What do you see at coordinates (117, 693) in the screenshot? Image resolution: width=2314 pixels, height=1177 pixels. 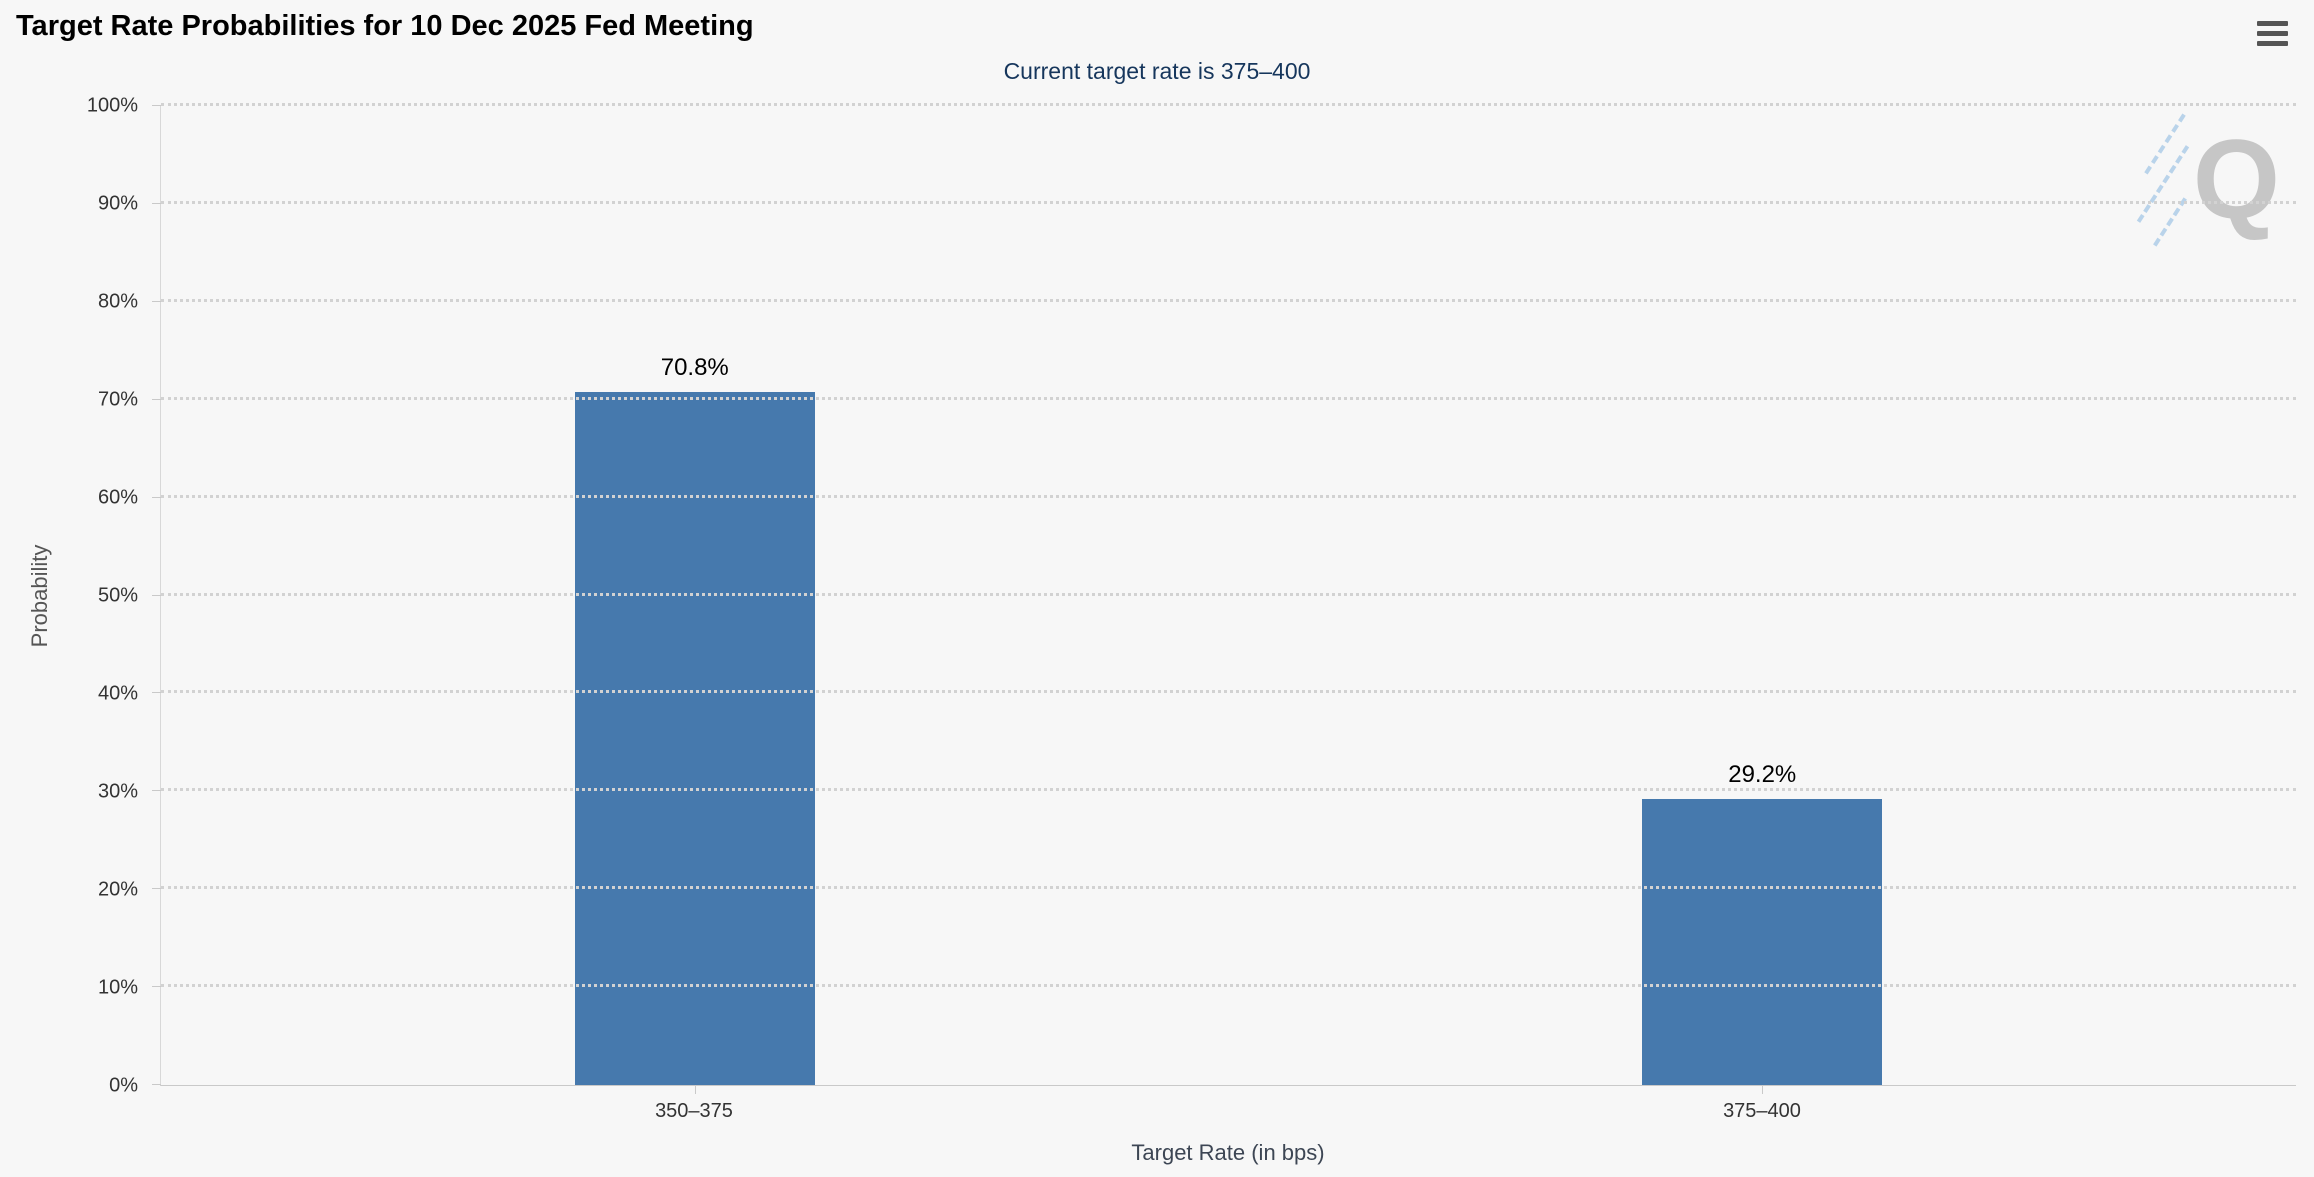 I see `y-tick-label: 40%` at bounding box center [117, 693].